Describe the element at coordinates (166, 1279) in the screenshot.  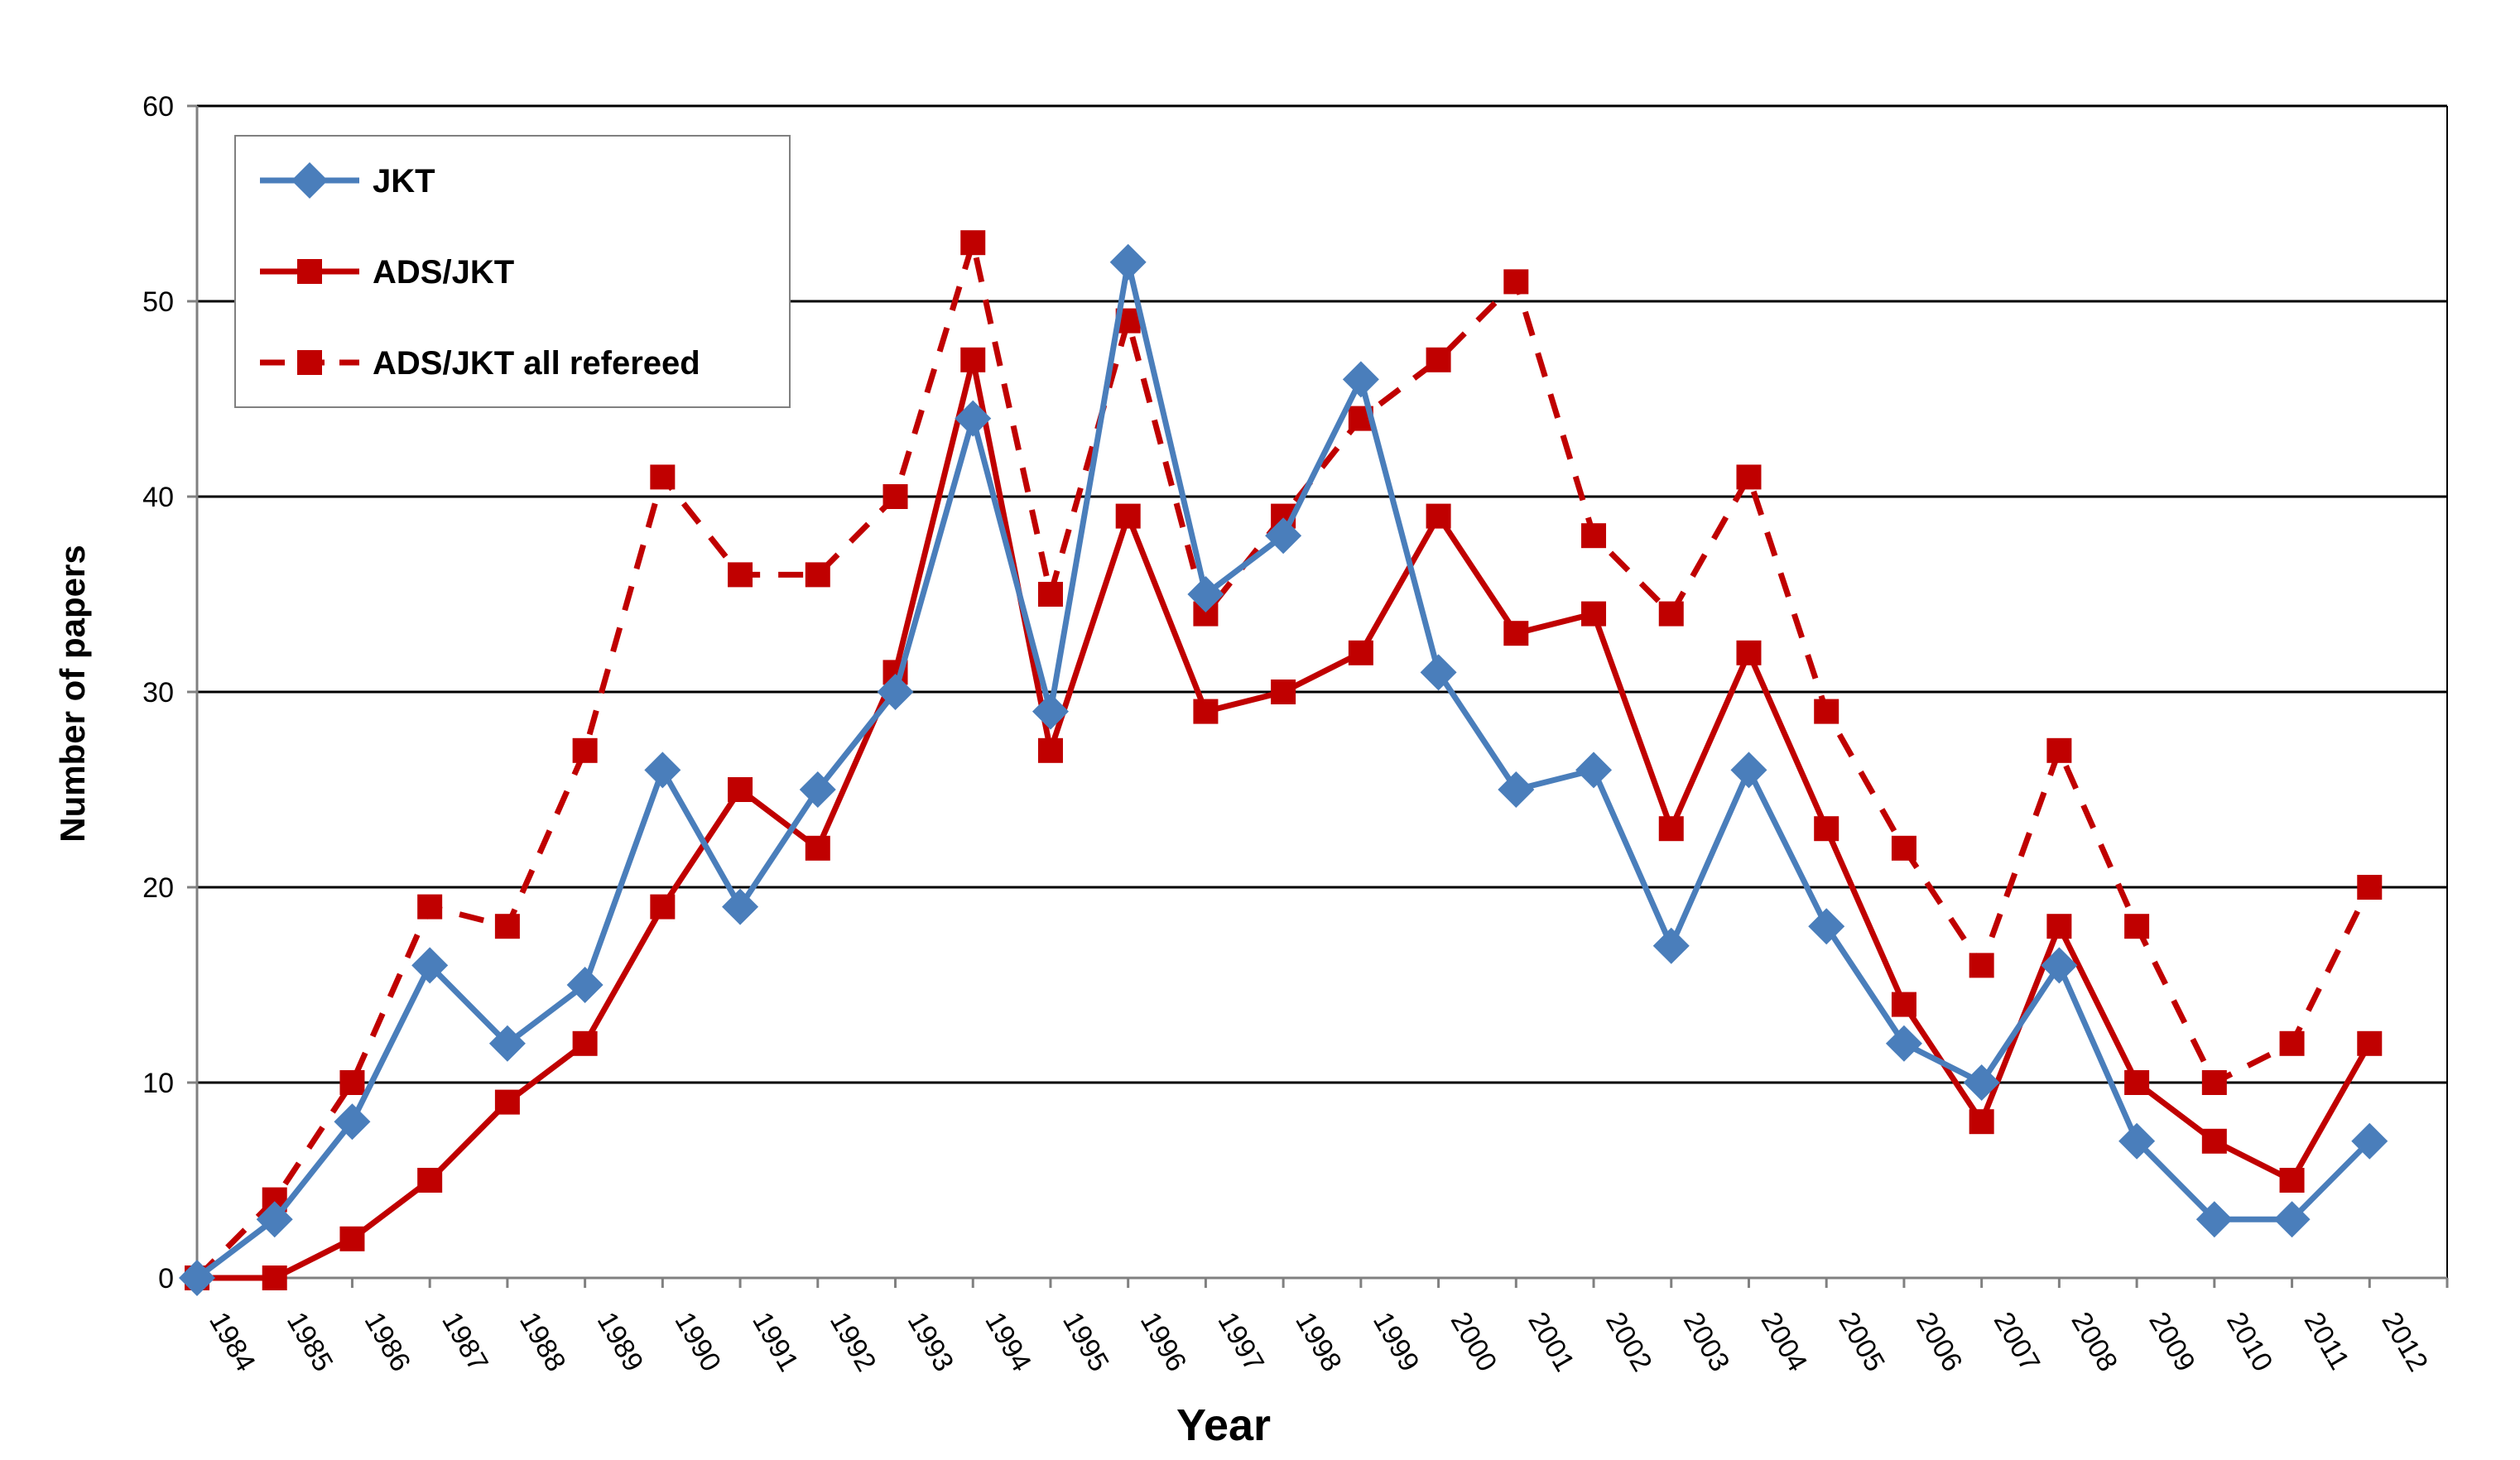
I see `y-tick-label: 0` at that location.